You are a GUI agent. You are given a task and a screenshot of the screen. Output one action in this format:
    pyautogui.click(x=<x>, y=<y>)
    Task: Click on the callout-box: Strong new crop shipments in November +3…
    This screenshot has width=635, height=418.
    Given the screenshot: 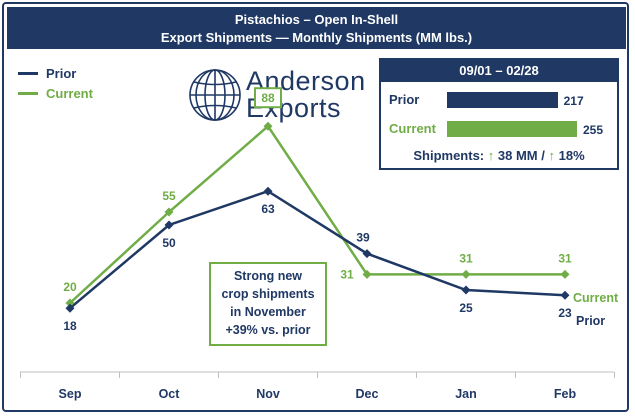 What is the action you would take?
    pyautogui.click(x=268, y=304)
    